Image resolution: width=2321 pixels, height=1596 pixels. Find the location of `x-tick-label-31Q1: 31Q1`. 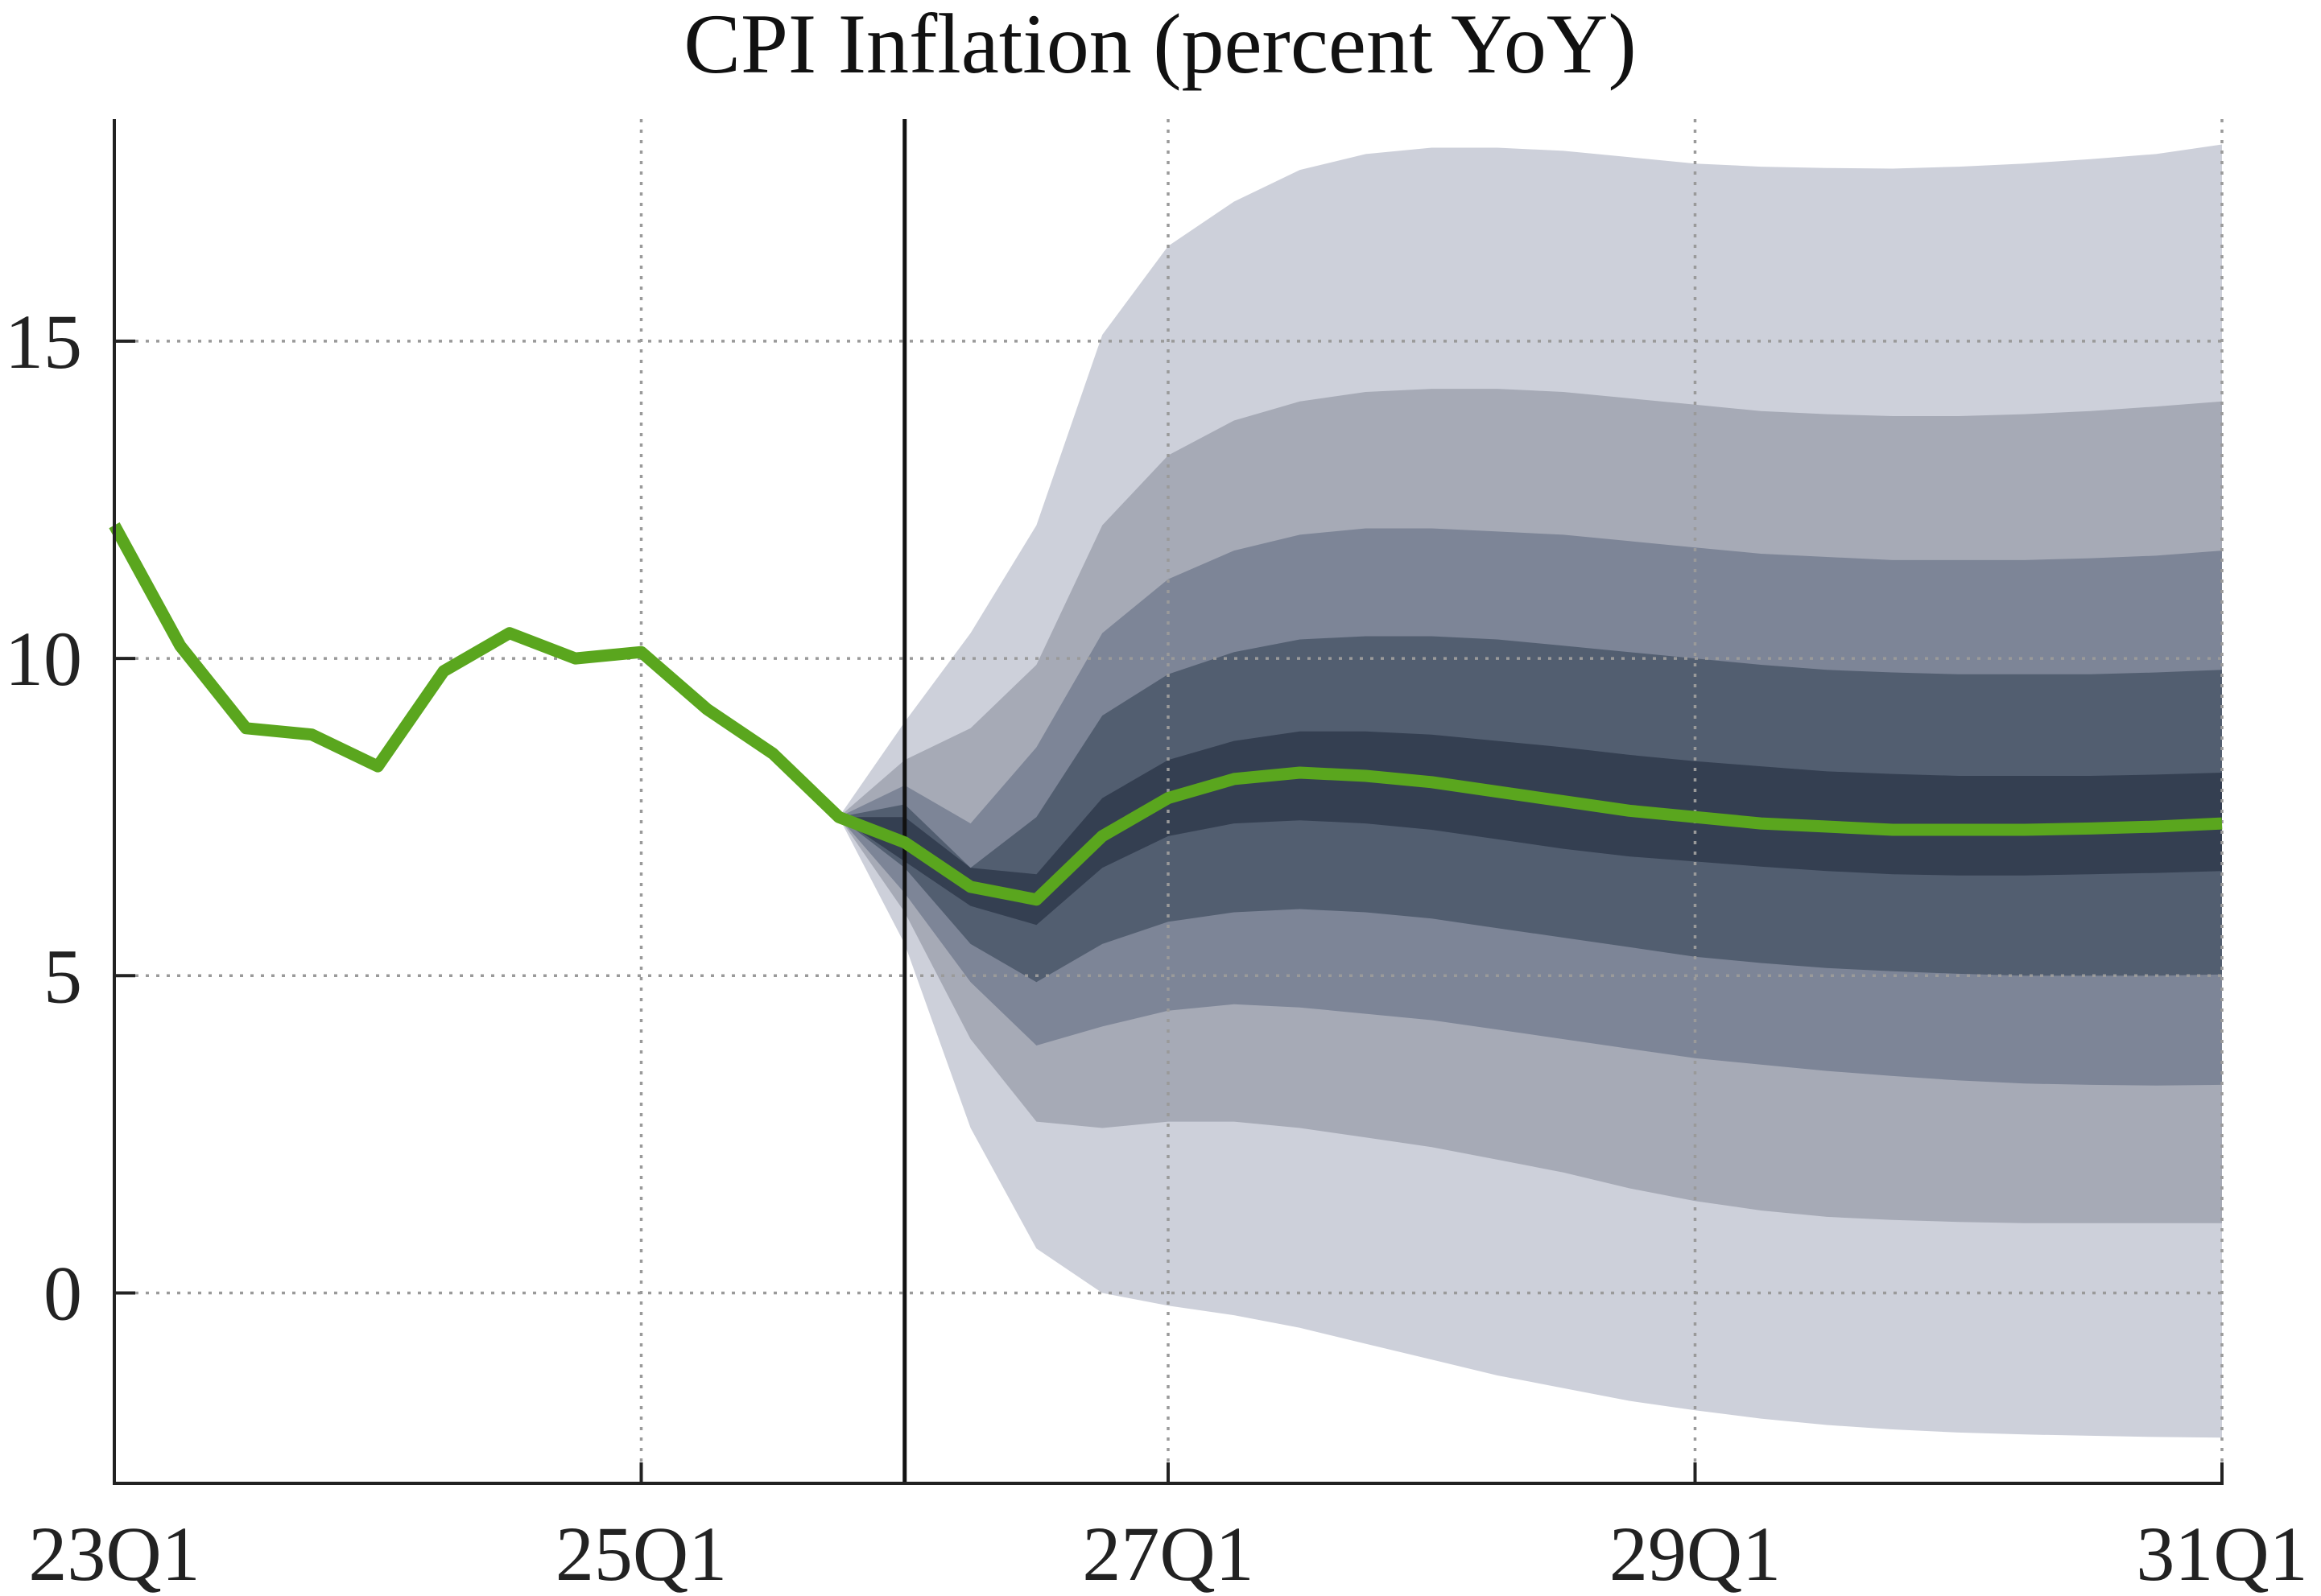

x-tick-label-31Q1: 31Q1 is located at coordinates (2221, 1553).